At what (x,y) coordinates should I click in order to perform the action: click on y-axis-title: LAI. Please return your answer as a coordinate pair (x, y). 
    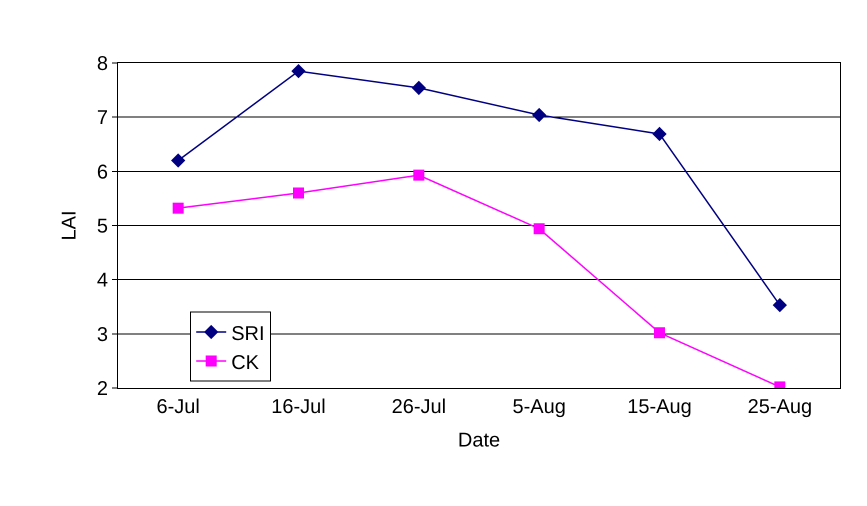
    Looking at the image, I should click on (69, 225).